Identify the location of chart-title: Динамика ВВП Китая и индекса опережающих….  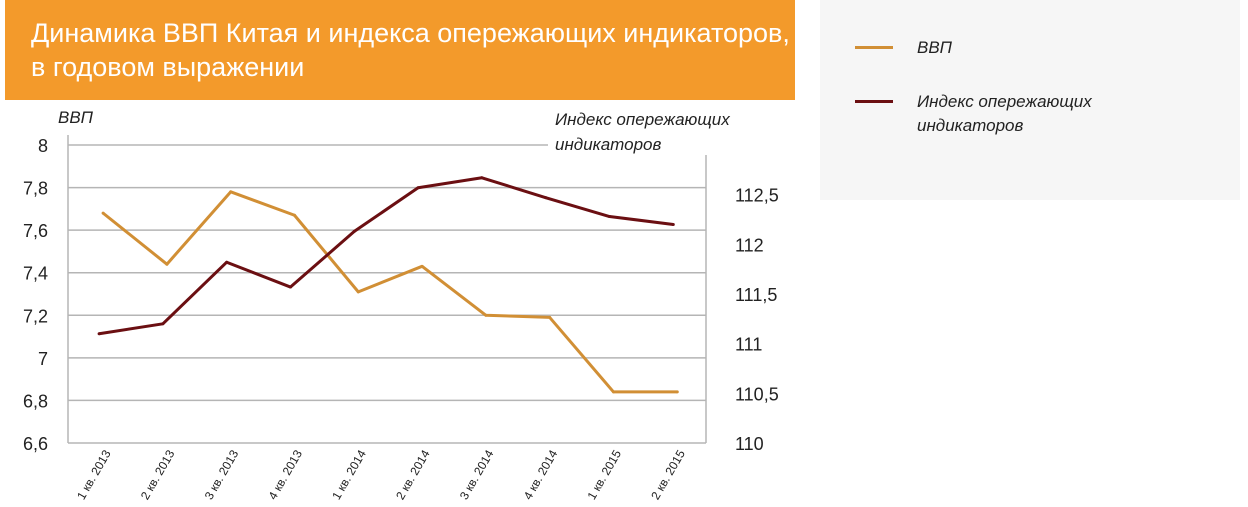
(400, 50).